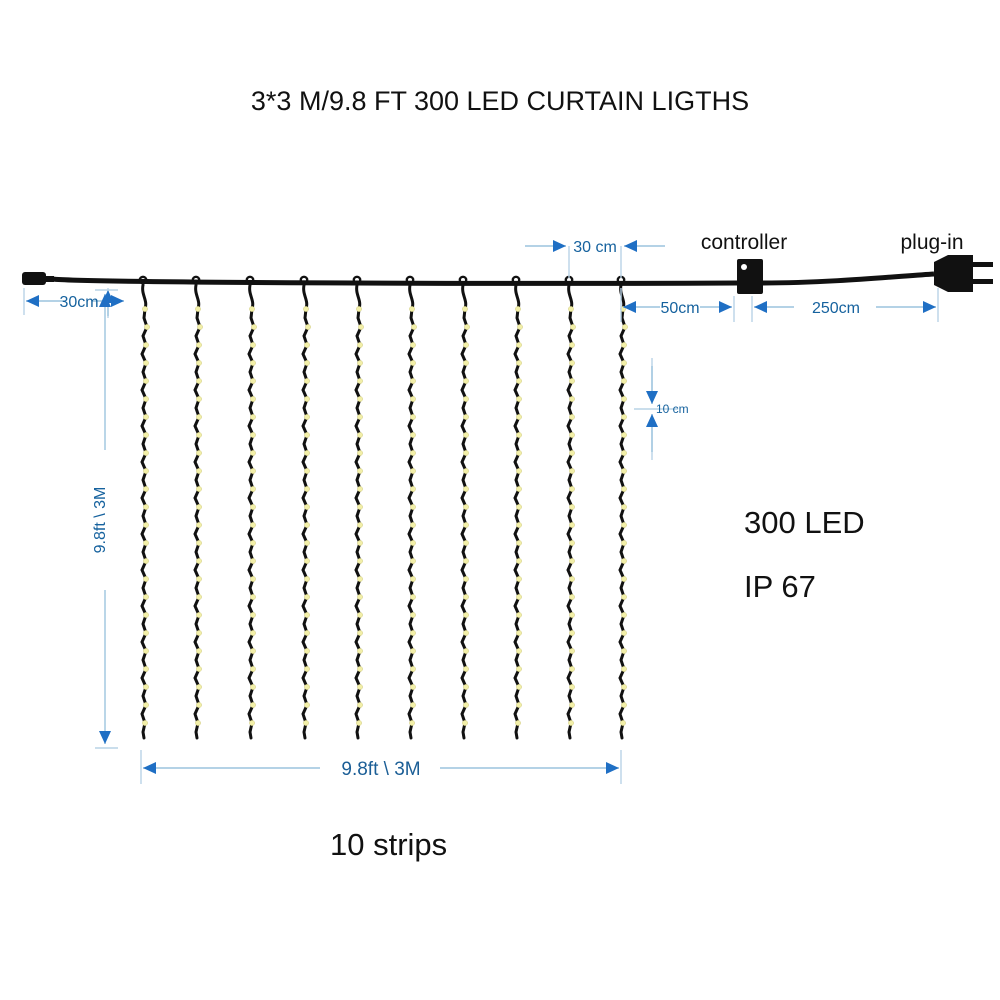  I want to click on dimension-label-led-spacing: 10 cm, so click(672, 409).